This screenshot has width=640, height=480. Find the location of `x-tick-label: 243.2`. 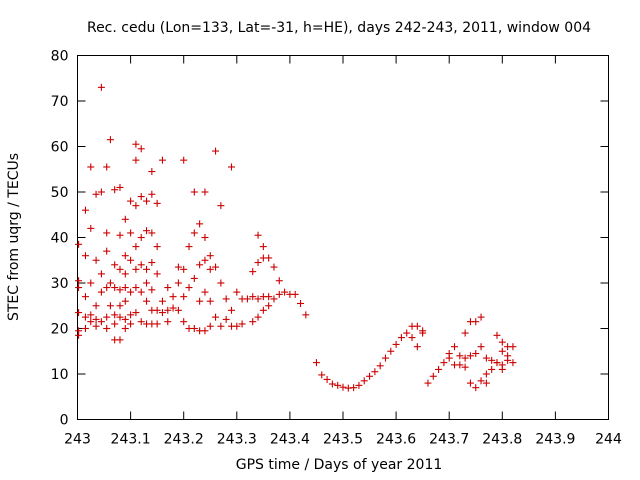

x-tick-label: 243.2 is located at coordinates (184, 440).